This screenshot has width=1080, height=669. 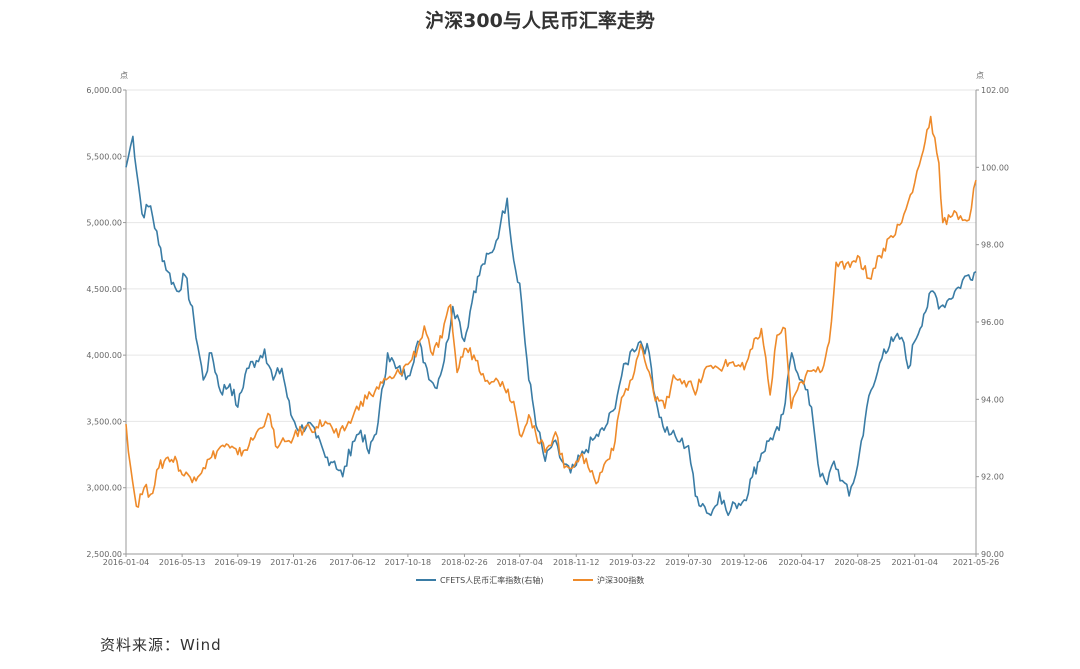 What do you see at coordinates (104, 156) in the screenshot?
I see `left-tick-label: 5,500.00` at bounding box center [104, 156].